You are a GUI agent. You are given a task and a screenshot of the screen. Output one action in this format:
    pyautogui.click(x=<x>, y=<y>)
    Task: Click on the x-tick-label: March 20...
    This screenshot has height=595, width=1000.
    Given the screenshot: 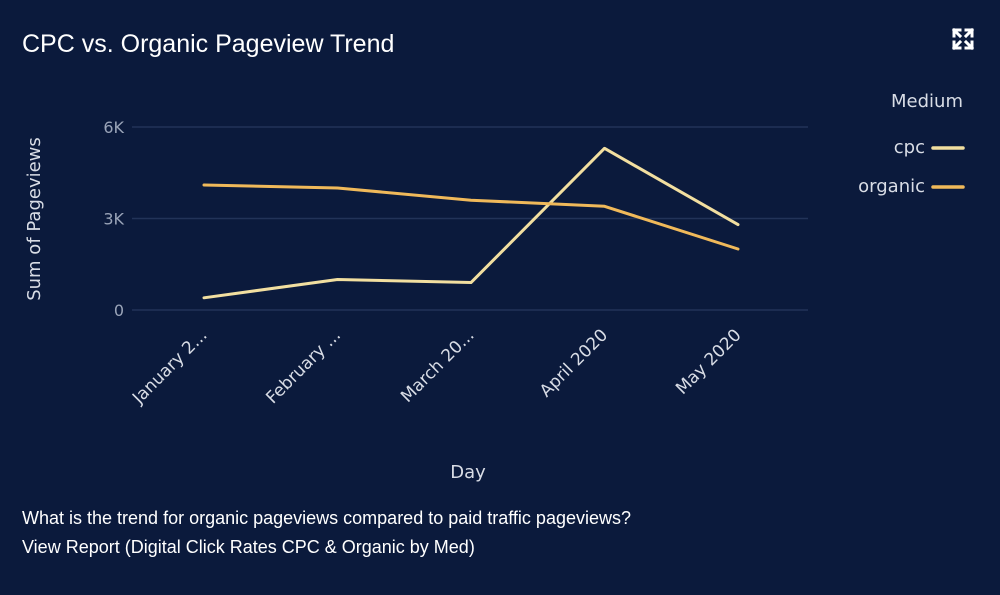 What is the action you would take?
    pyautogui.click(x=437, y=365)
    